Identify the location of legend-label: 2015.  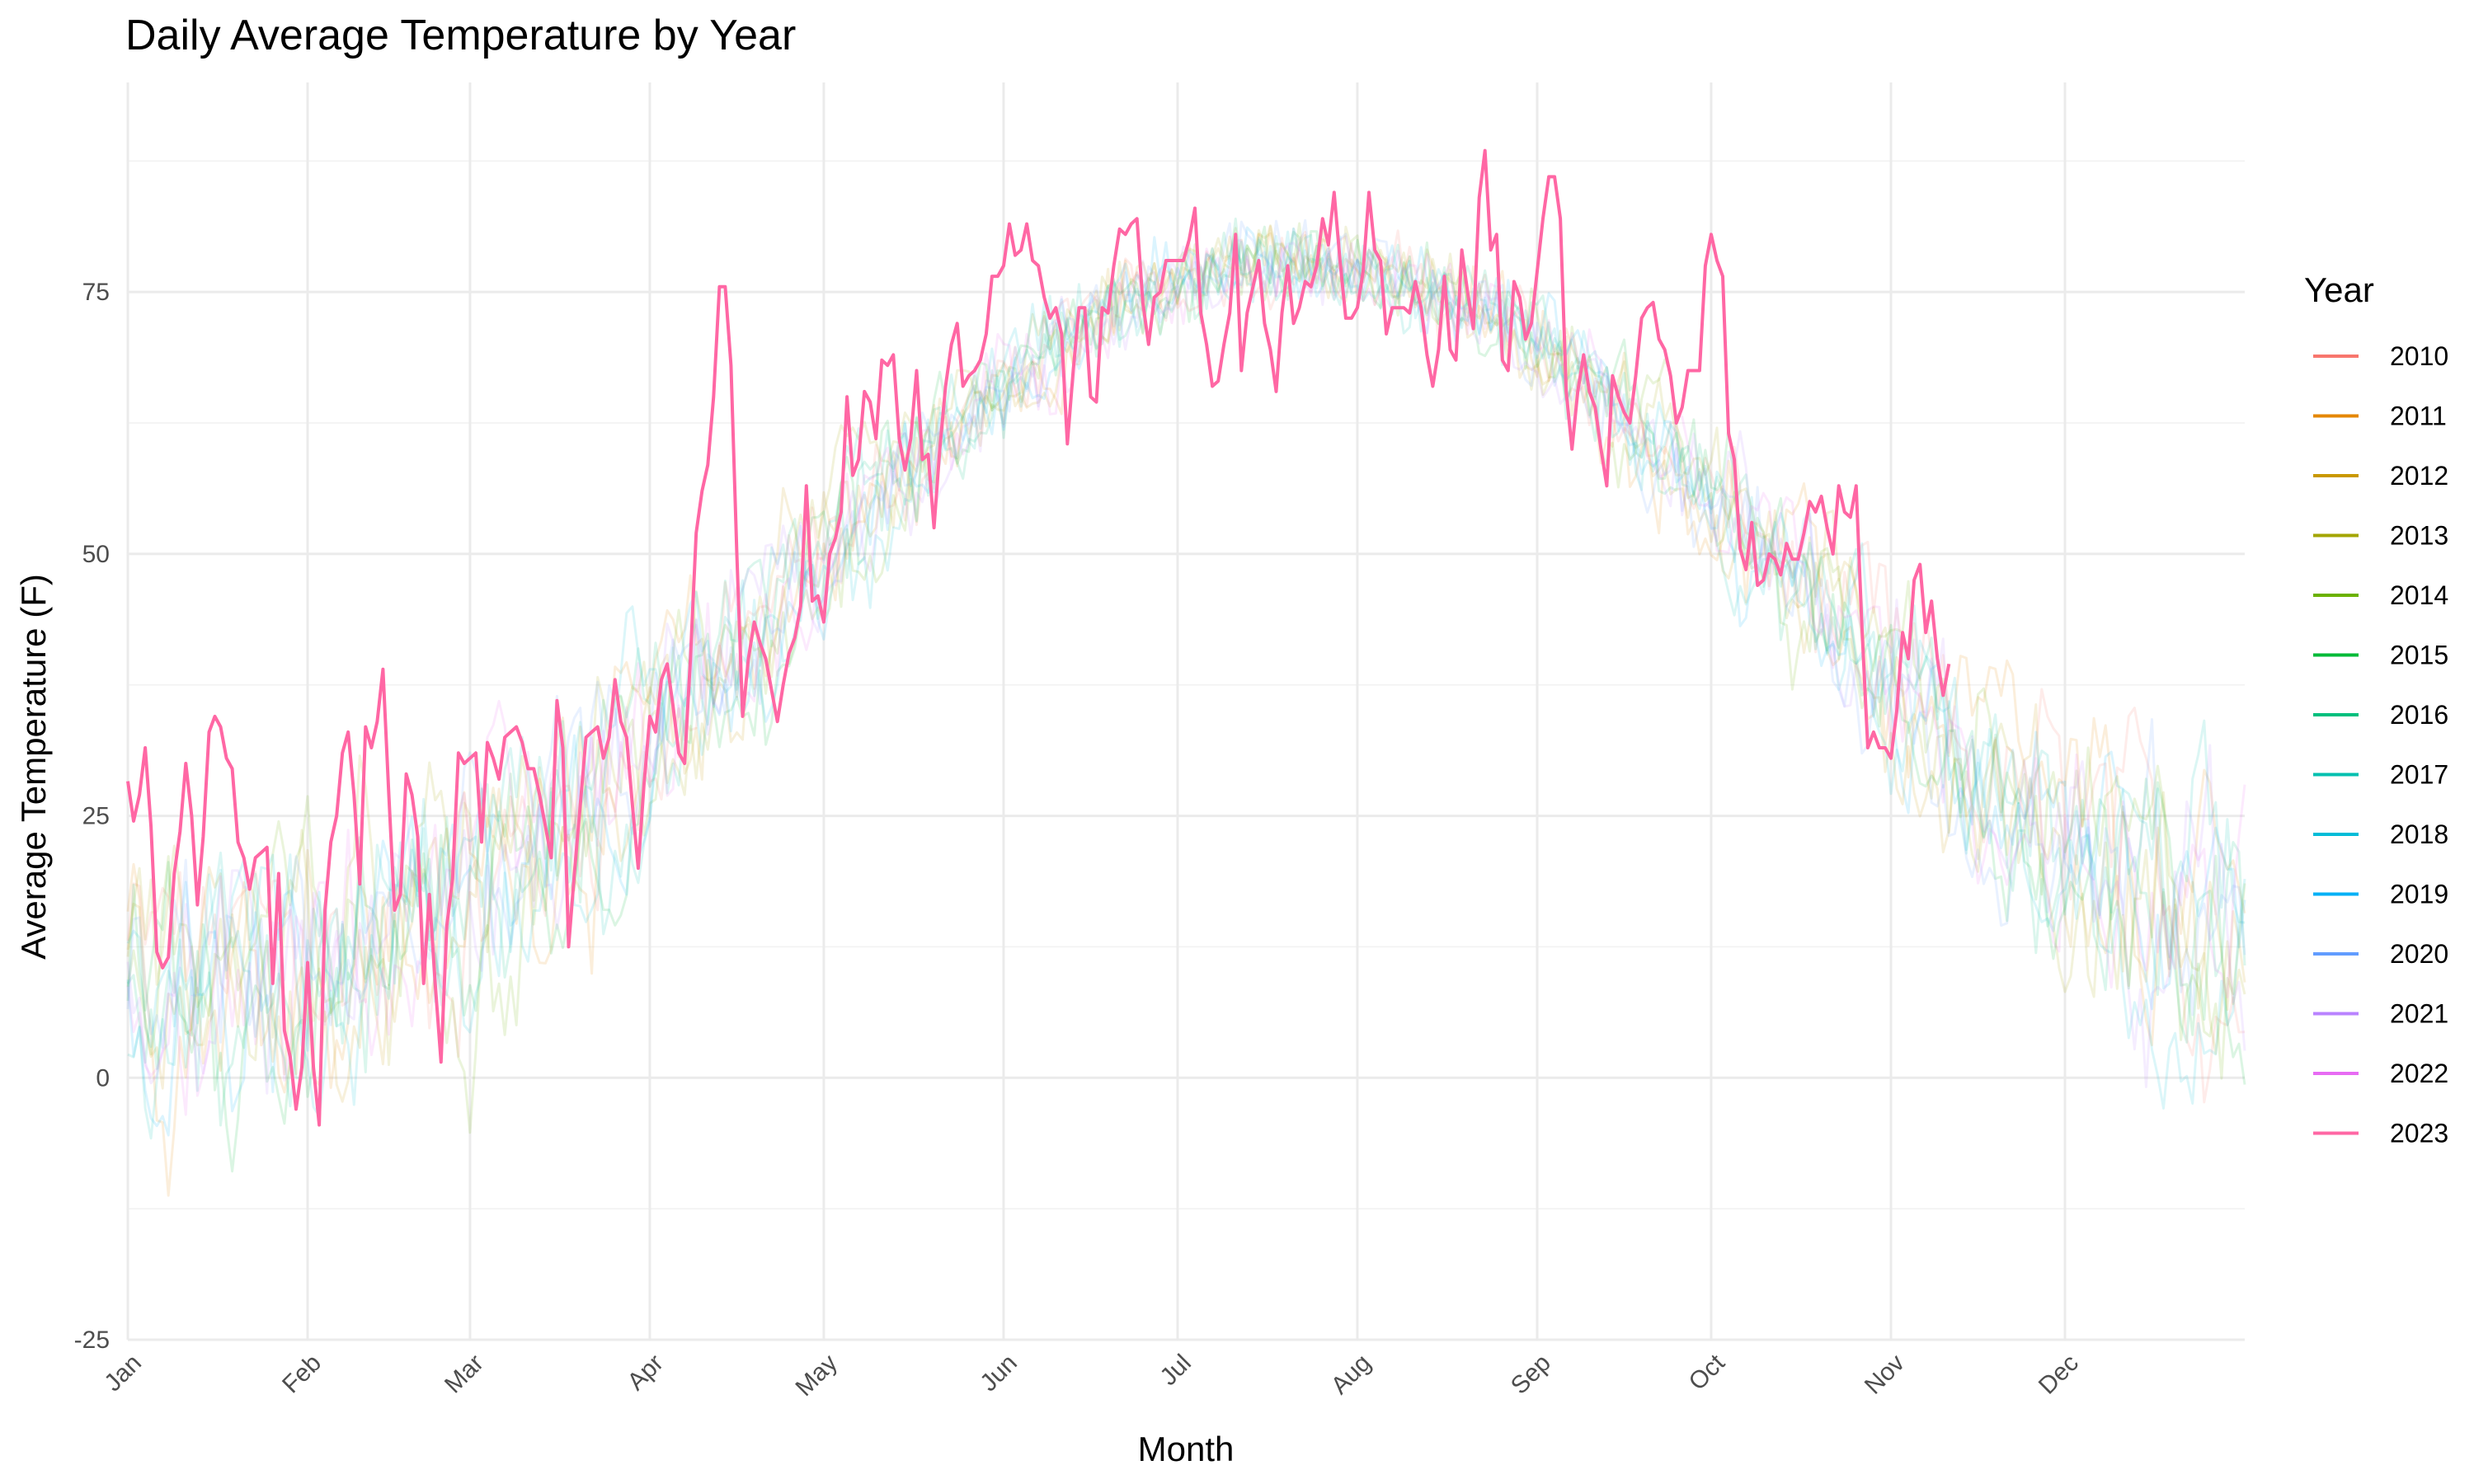
(2419, 655).